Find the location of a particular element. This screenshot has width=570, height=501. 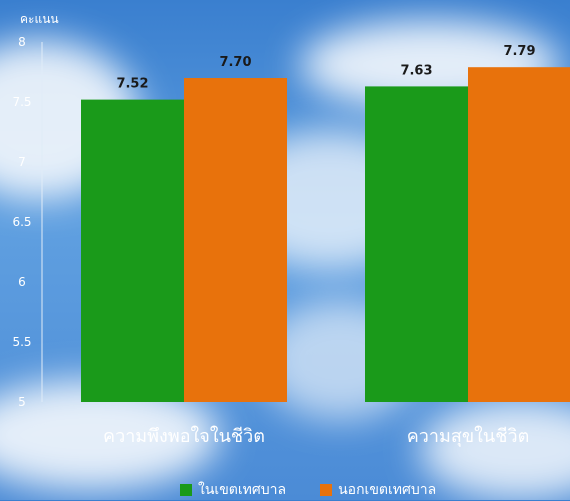

legend-item-outside: นอกเขตเทศบาล is located at coordinates (378, 490).